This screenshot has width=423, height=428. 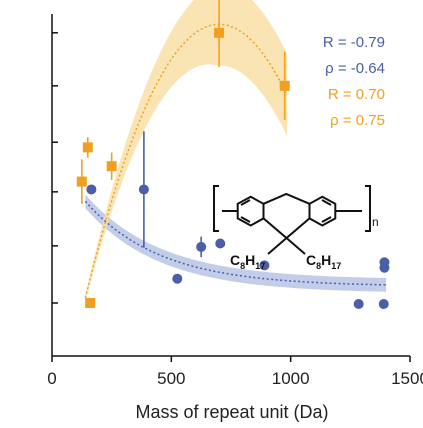 What do you see at coordinates (357, 120) in the screenshot?
I see `stat-label: ρ = 0.75` at bounding box center [357, 120].